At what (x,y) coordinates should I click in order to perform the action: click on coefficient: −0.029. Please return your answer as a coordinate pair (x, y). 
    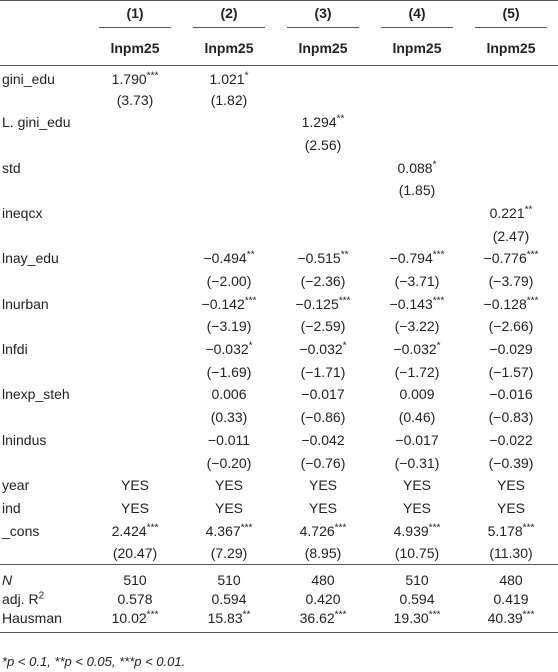
    Looking at the image, I should click on (511, 349).